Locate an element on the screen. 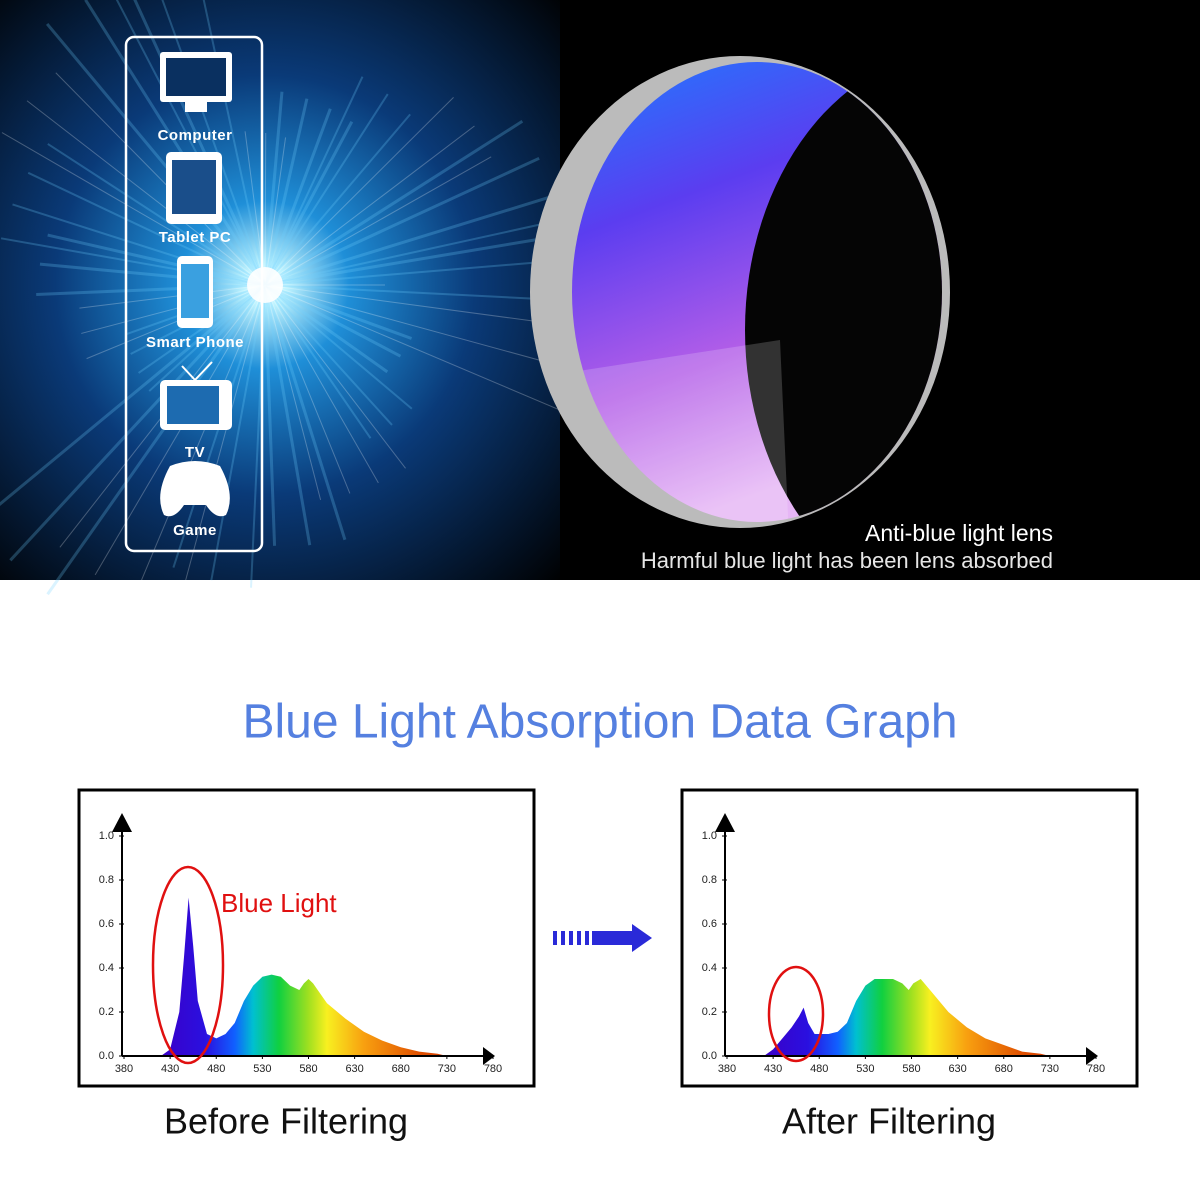  computer-screen is located at coordinates (196, 77).